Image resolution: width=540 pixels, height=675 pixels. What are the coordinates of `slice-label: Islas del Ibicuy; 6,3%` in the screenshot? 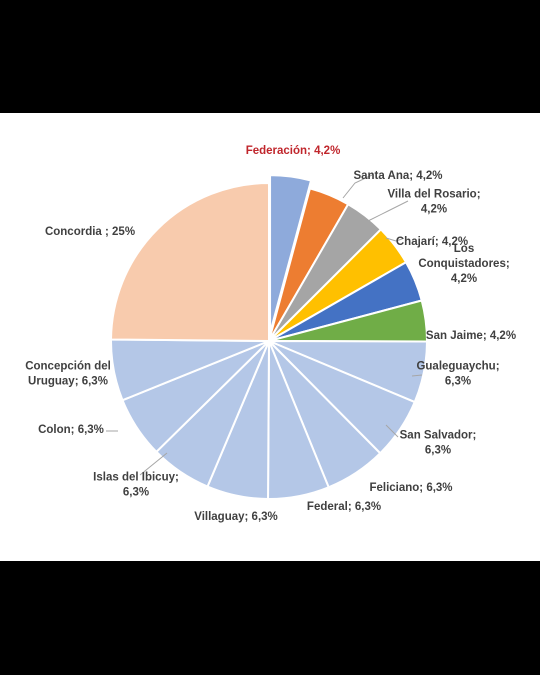 It's located at (136, 485).